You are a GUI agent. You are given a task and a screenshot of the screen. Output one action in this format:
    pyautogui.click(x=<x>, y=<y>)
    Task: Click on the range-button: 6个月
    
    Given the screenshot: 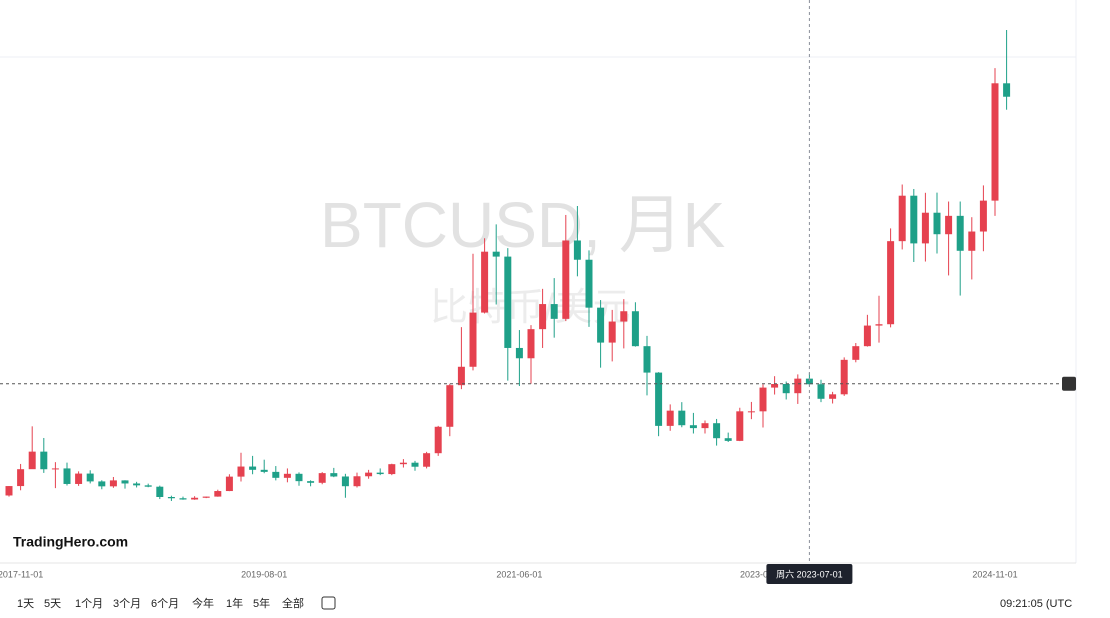 What is the action you would take?
    pyautogui.click(x=165, y=603)
    